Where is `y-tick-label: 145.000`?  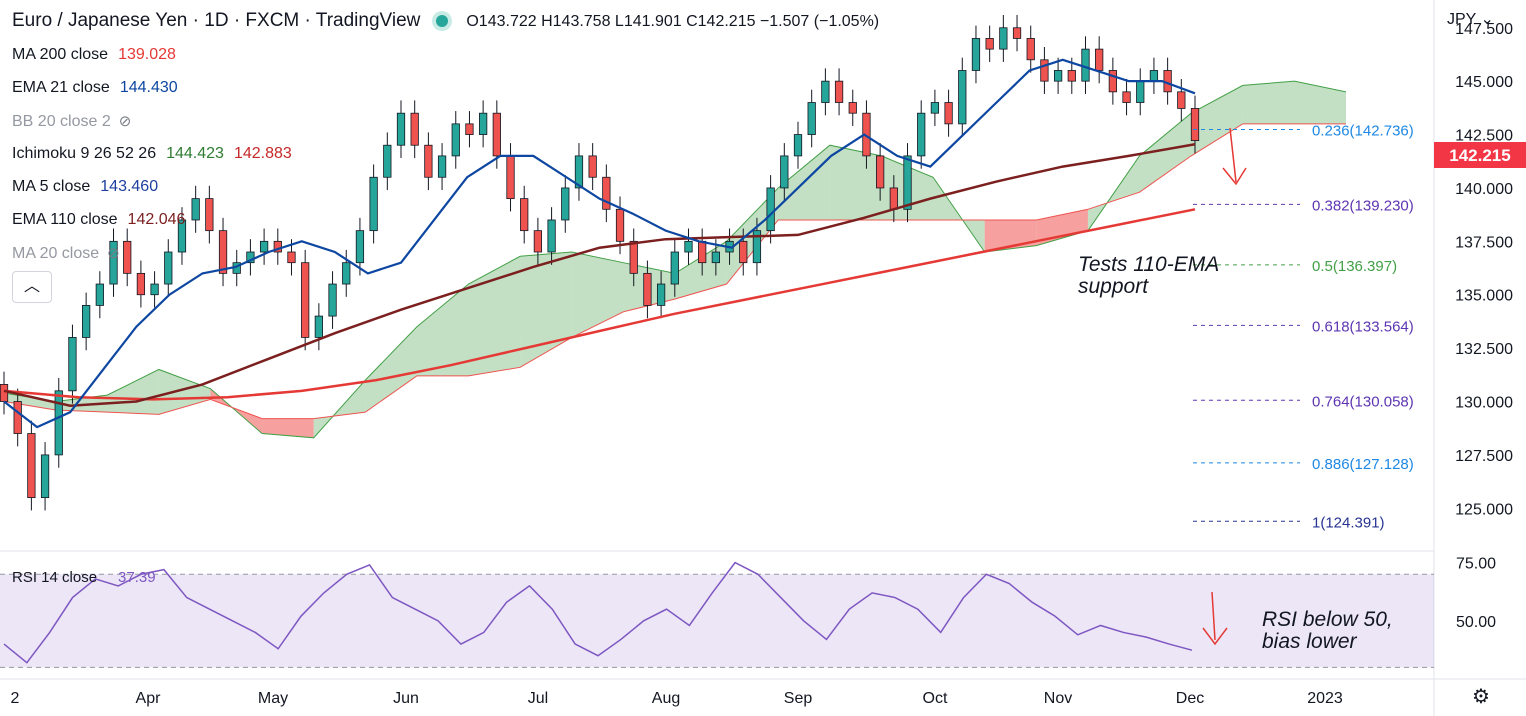 y-tick-label: 145.000 is located at coordinates (1484, 82).